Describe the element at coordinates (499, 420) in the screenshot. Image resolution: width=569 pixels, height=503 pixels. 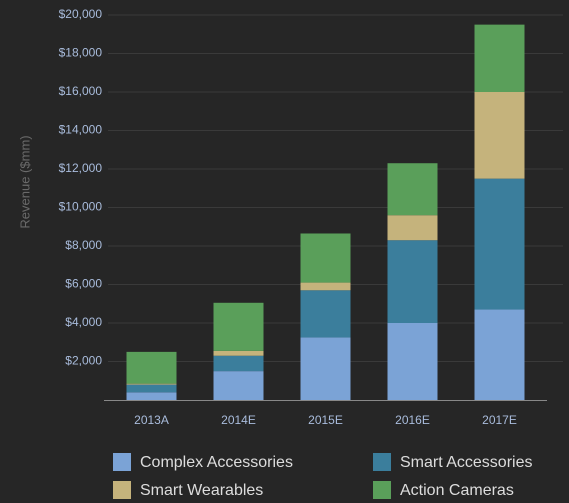
I see `x-tick-label: 2017E` at that location.